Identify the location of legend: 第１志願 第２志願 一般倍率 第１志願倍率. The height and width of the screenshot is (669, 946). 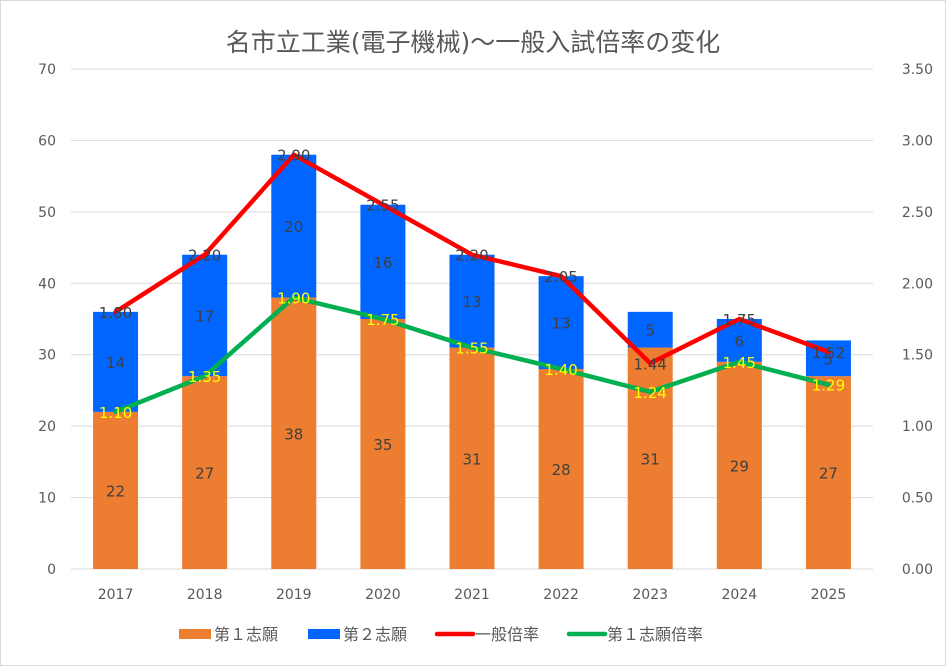
(441, 634).